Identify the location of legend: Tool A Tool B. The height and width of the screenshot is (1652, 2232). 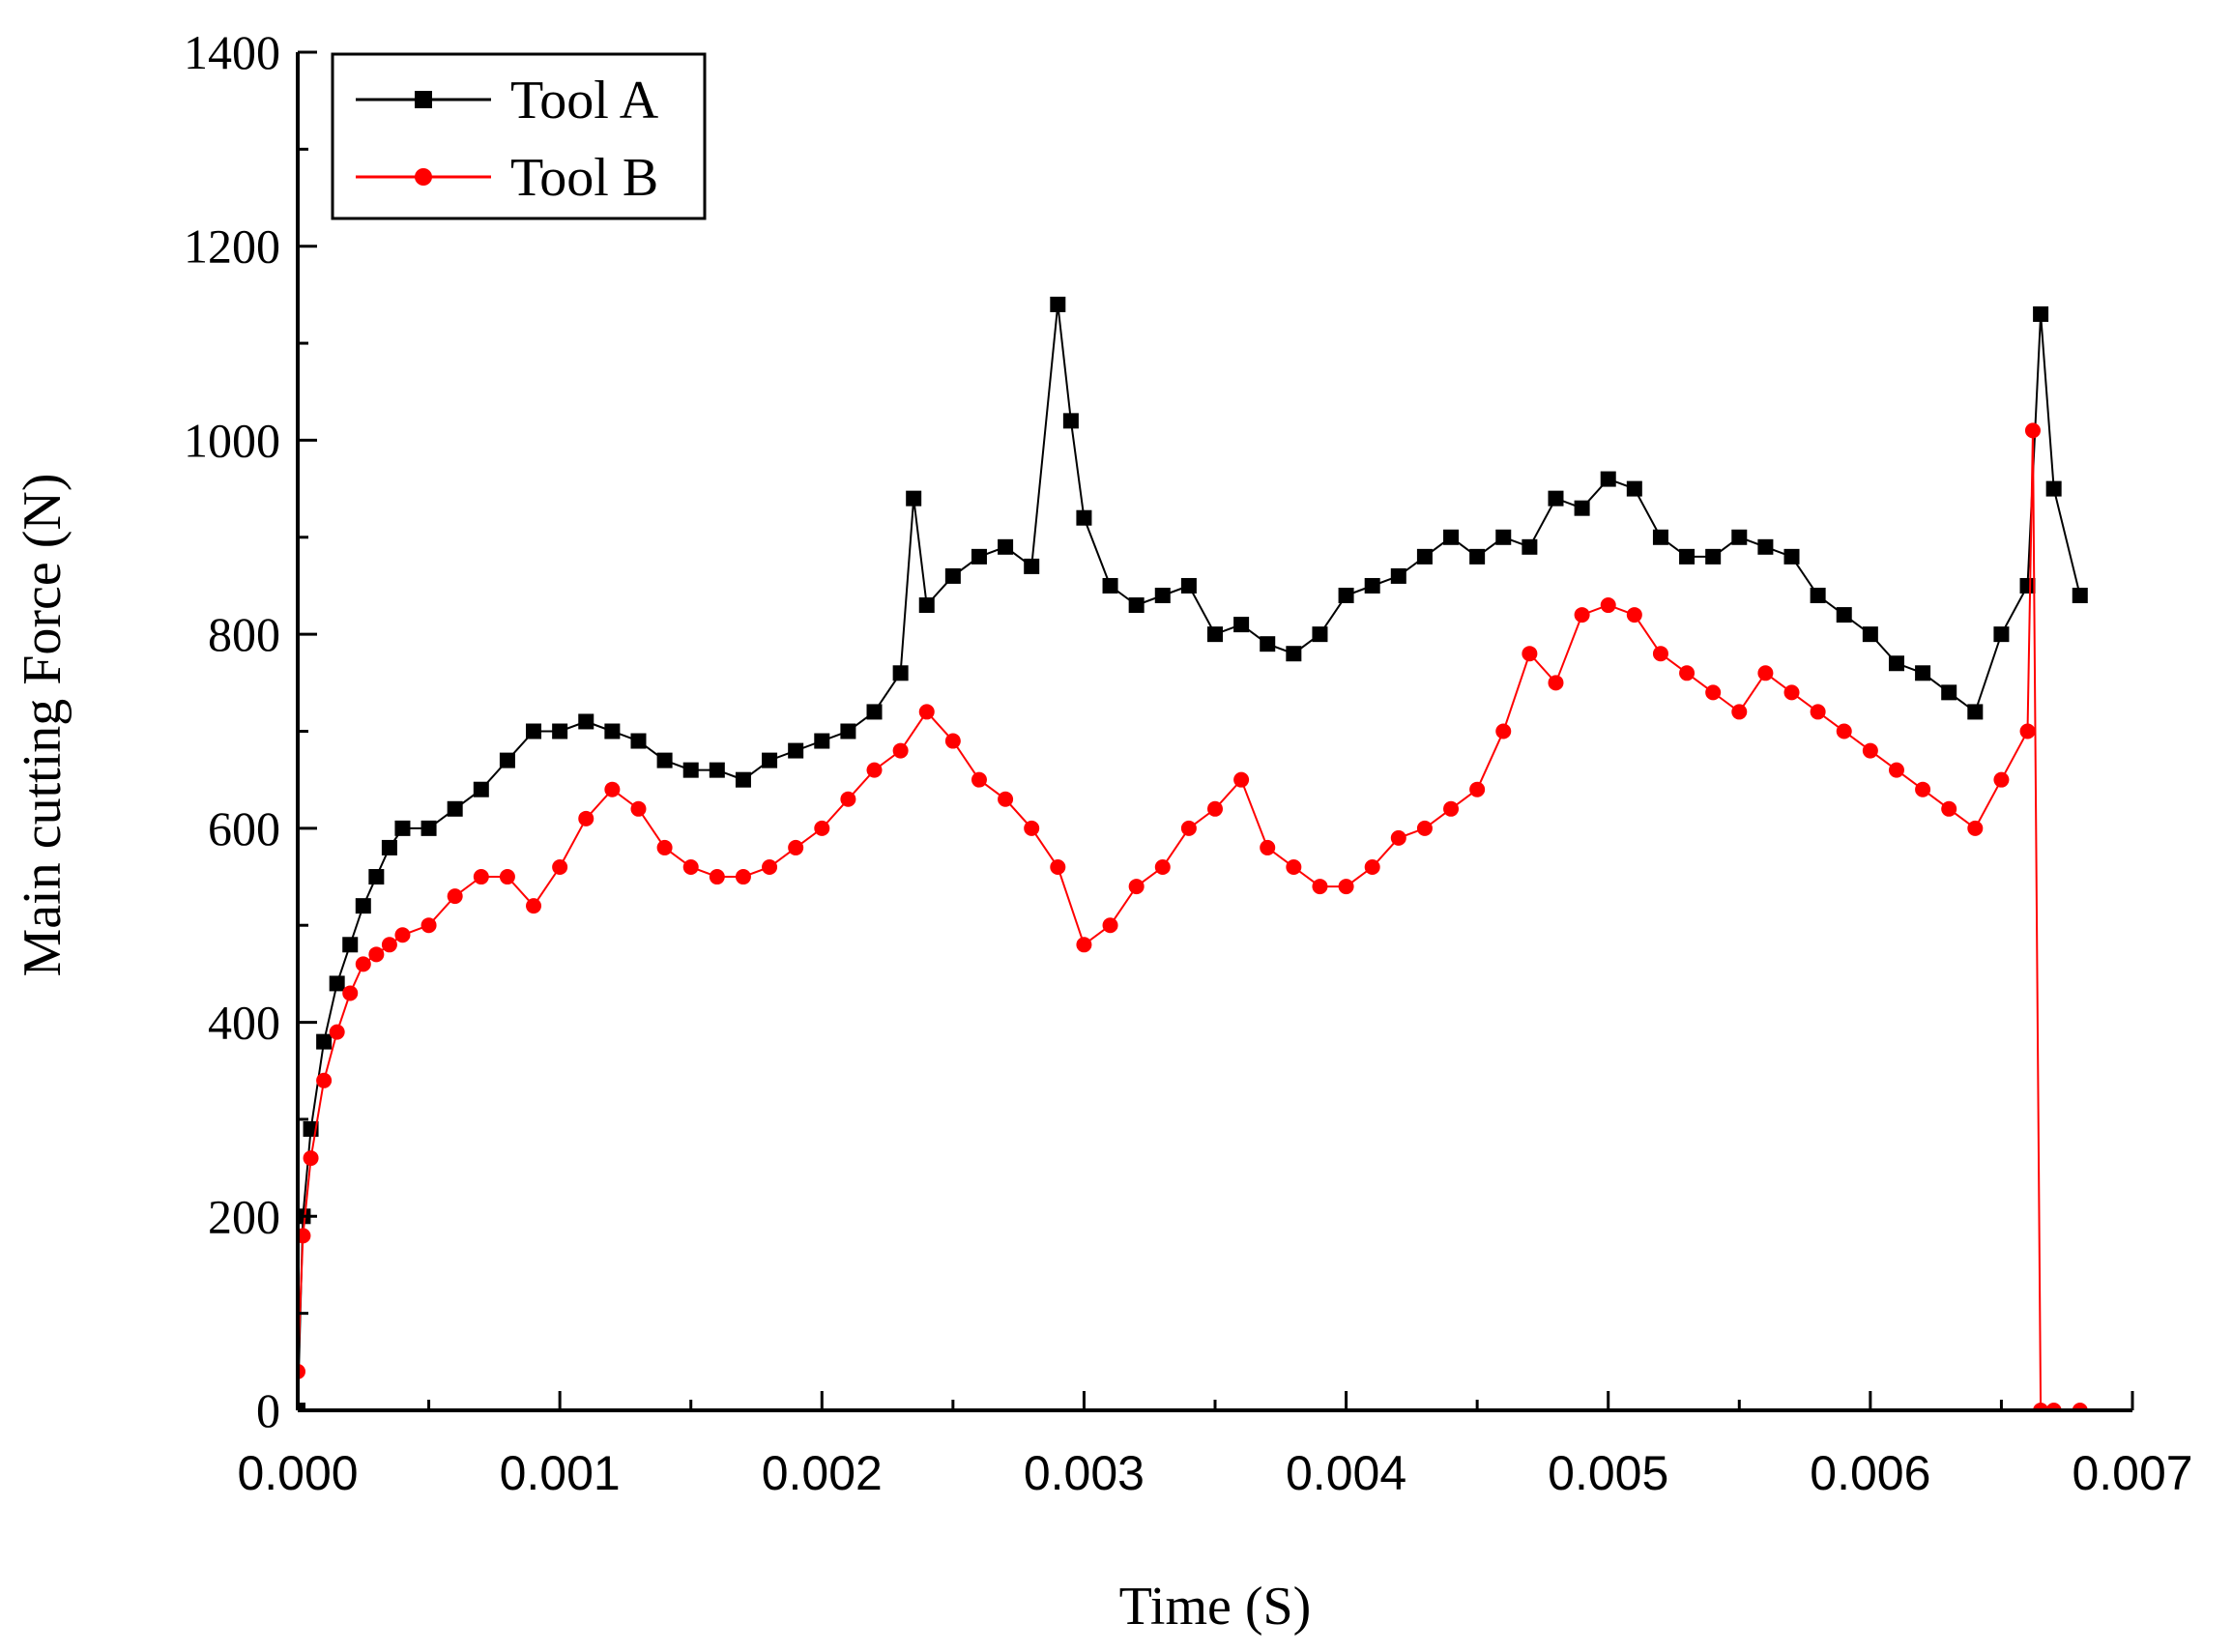
(519, 136).